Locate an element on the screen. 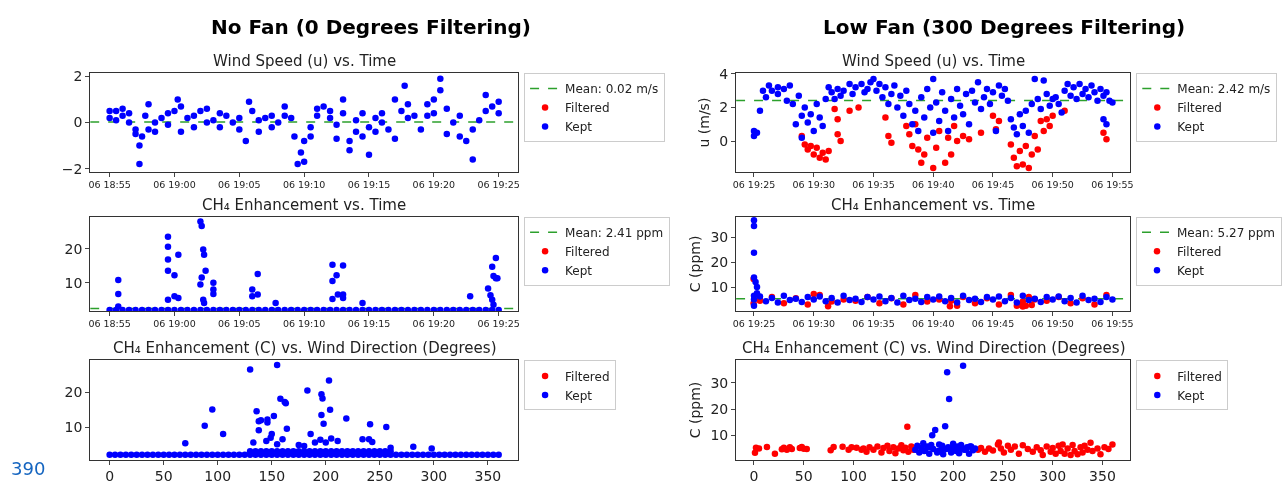  legend-label: Mean: 2.41 ppm is located at coordinates (614, 232).